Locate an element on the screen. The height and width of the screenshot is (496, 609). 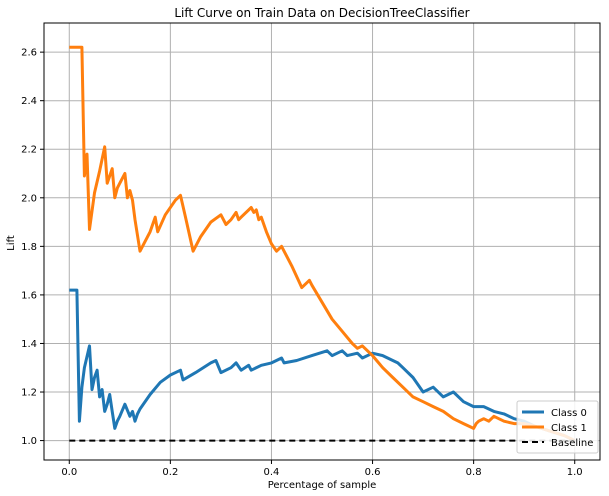
x-tick-label: 0.8 is located at coordinates (474, 472).